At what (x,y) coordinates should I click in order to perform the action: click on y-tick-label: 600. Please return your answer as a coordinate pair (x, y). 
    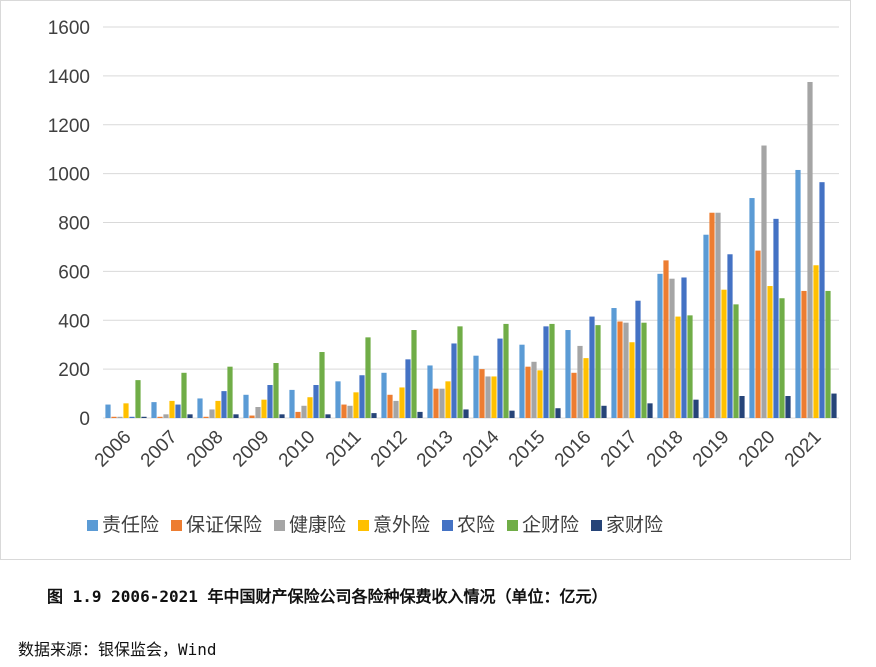
    Looking at the image, I should click on (74, 272).